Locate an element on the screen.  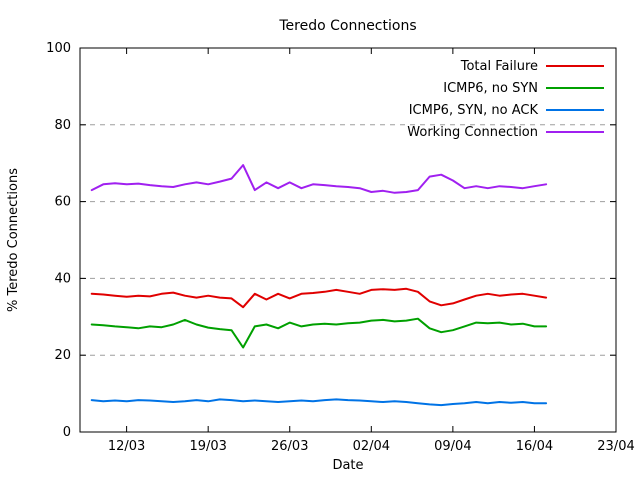
y-axis-label: % Teredo Connections is located at coordinates (13, 240).